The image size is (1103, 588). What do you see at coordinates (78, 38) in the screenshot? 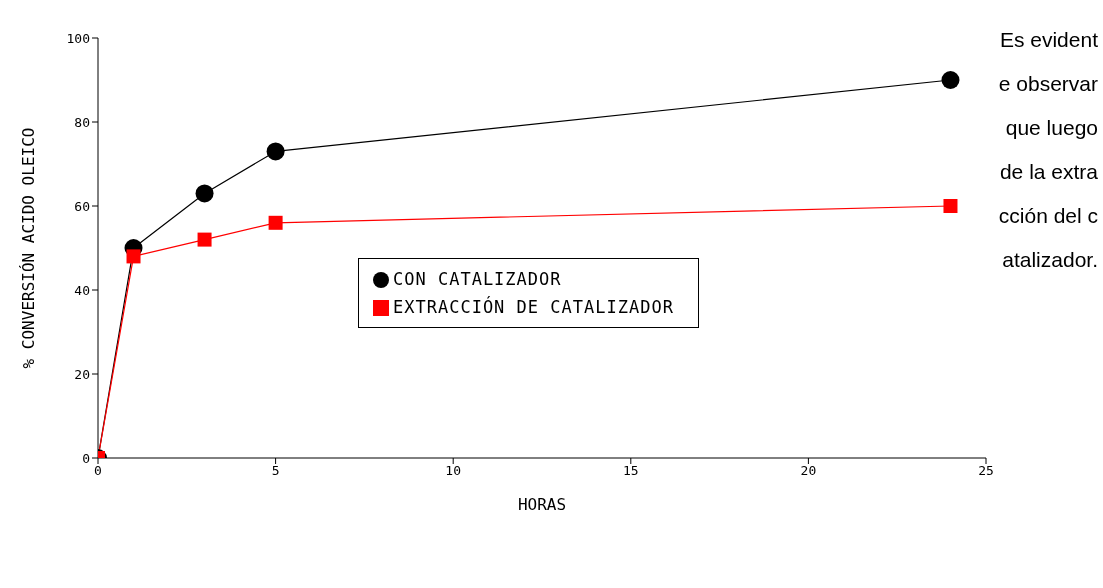
I see `y-tick-label: 100` at bounding box center [78, 38].